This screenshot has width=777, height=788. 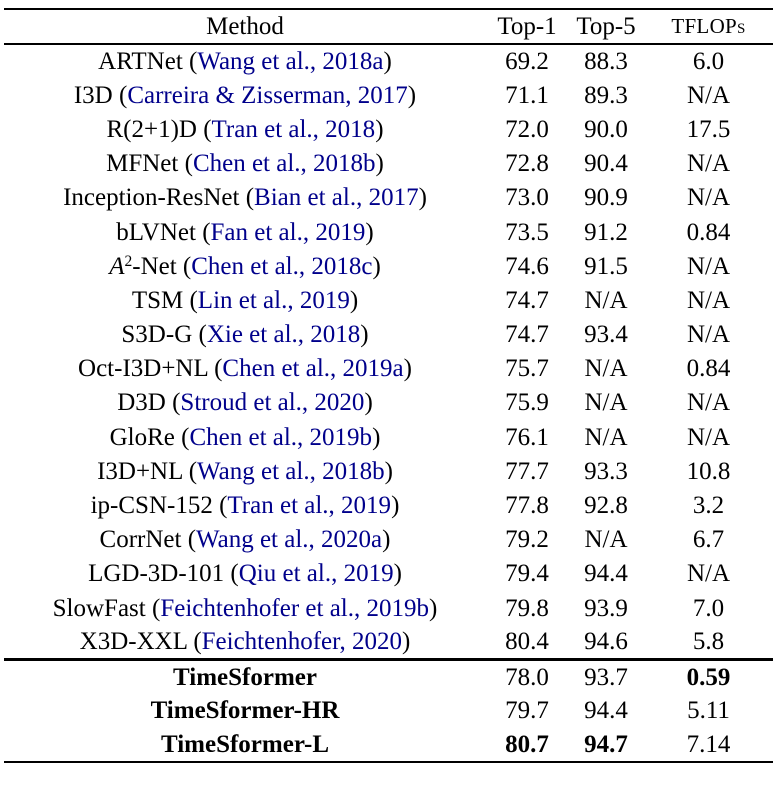 I want to click on method-name: I3D, so click(x=93, y=95).